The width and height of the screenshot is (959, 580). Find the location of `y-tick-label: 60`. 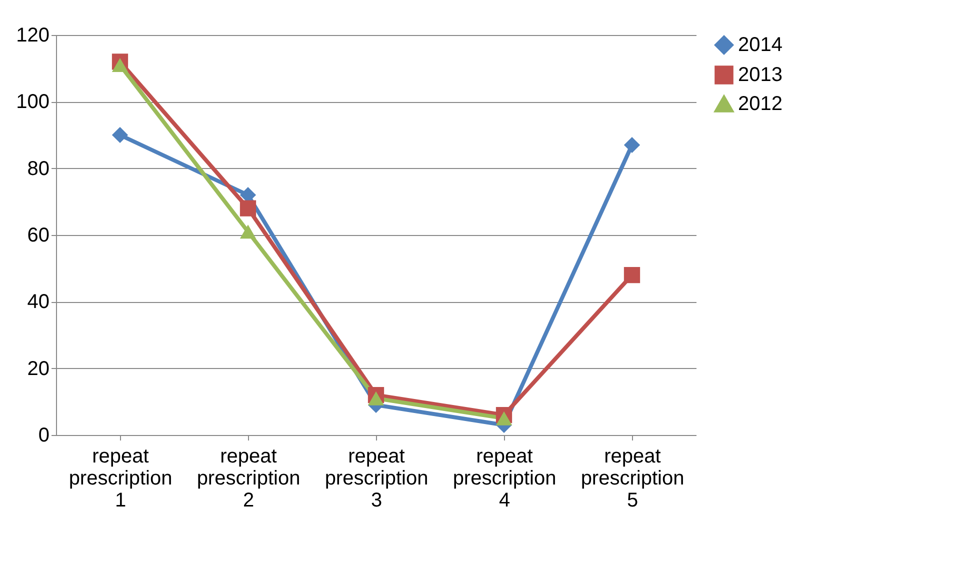

y-tick-label: 60 is located at coordinates (38, 235).